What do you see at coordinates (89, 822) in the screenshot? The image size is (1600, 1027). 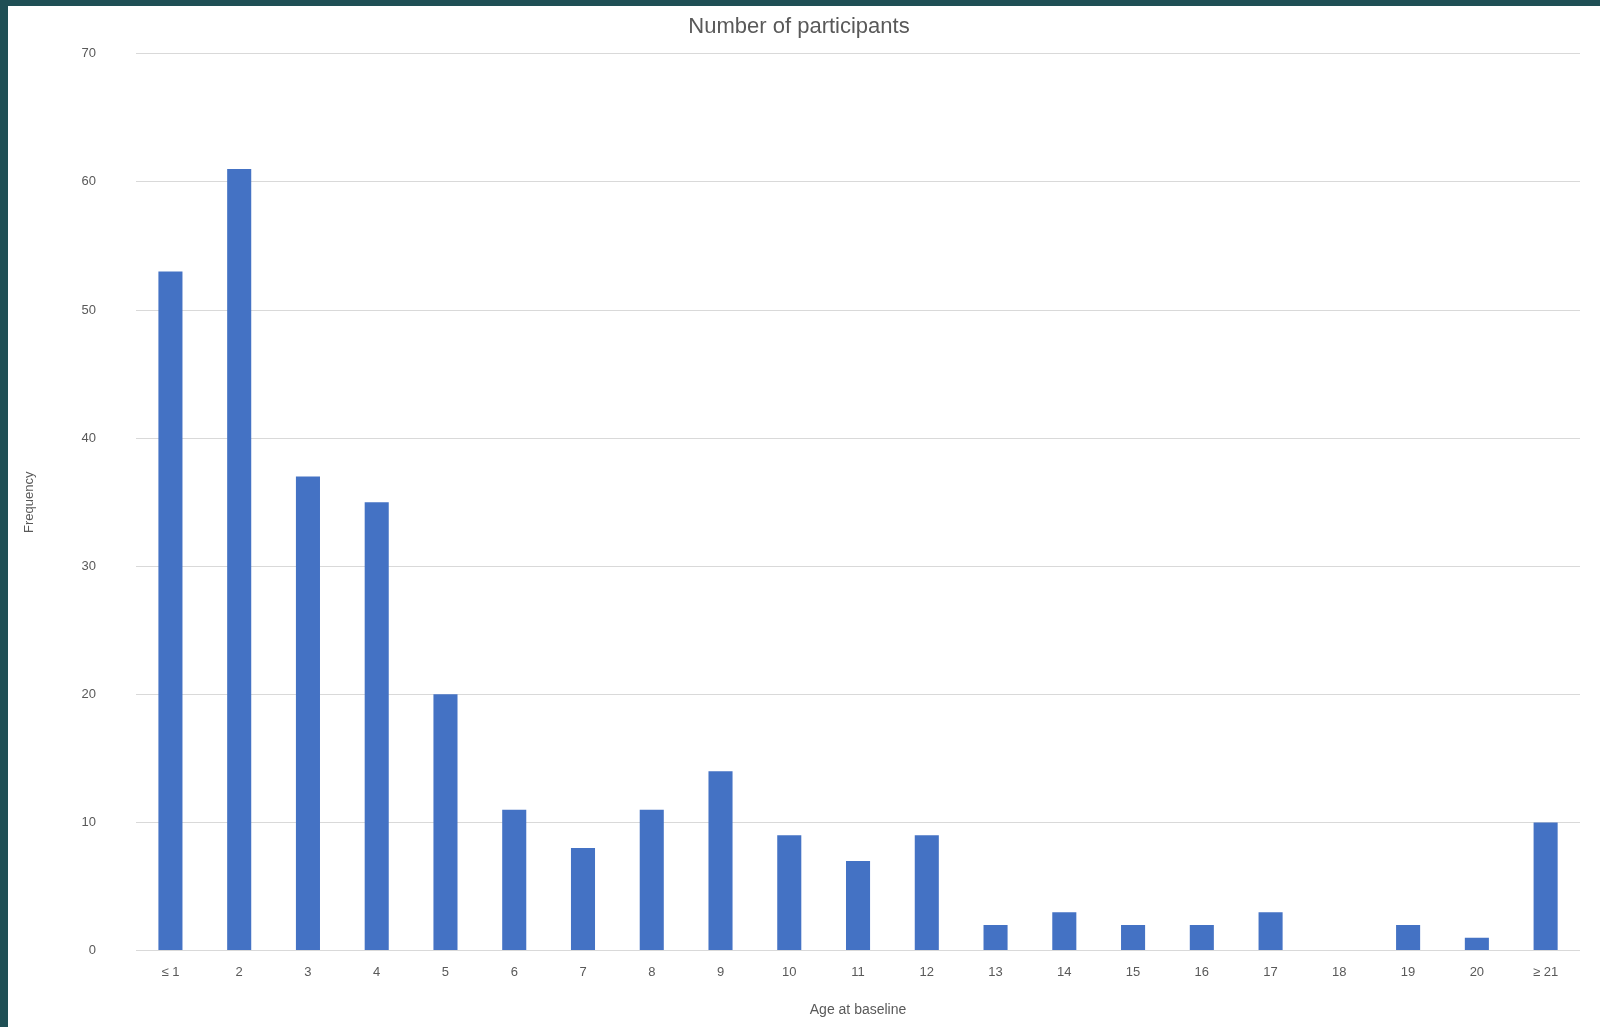 I see `y-tick-label: 10` at bounding box center [89, 822].